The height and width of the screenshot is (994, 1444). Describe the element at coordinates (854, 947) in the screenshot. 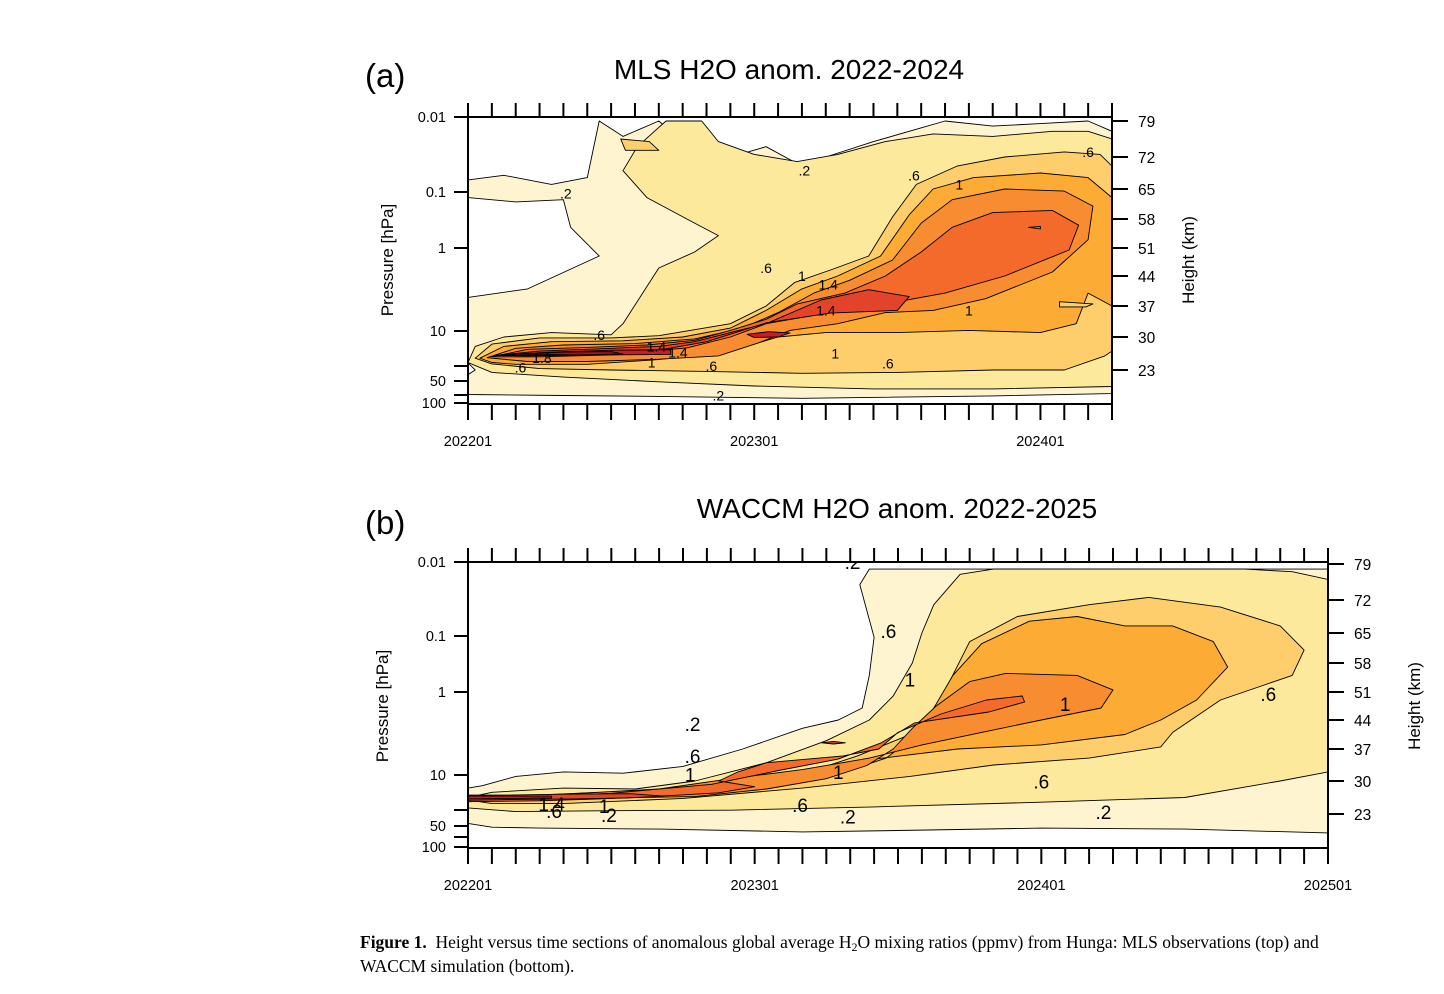

I see `caption-subscript: 2` at that location.